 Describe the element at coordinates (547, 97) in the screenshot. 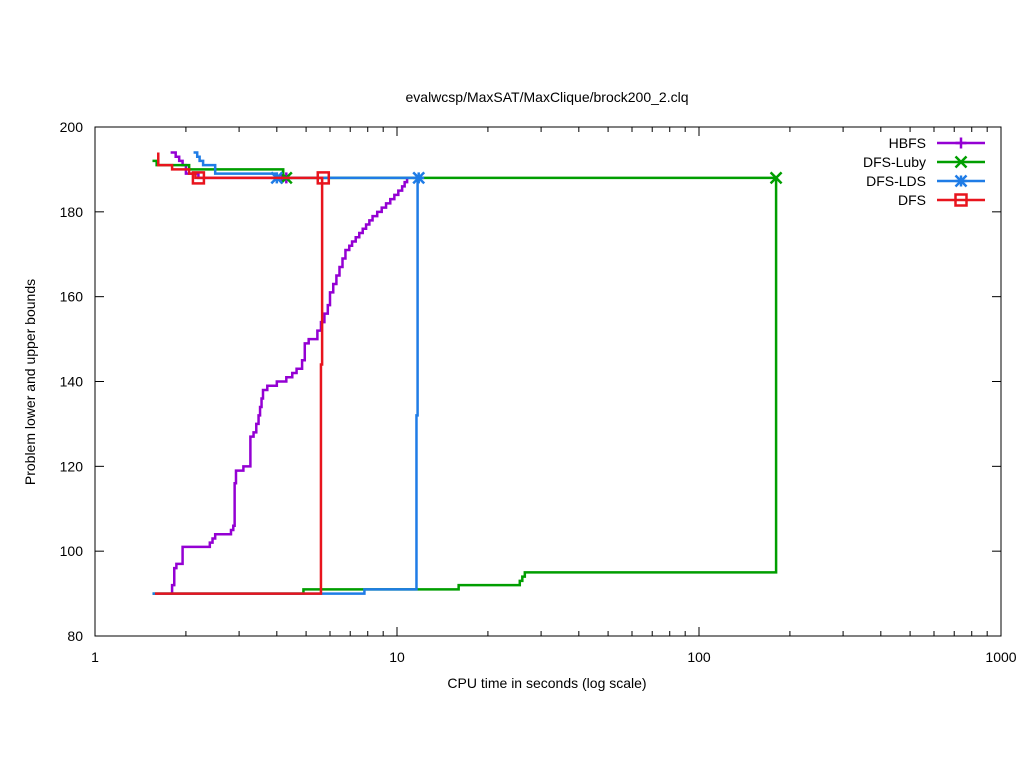

I see `chart-title: evalwcsp/MaxSAT/MaxClique/brock200_2.clq` at that location.